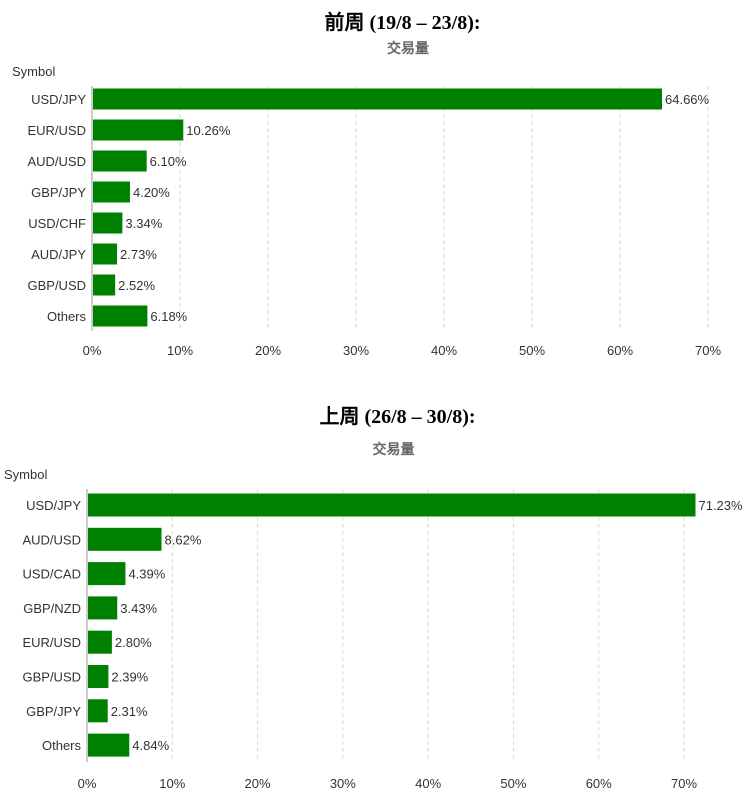 This screenshot has height=798, width=755. I want to click on data-label: 6.18%, so click(168, 316).